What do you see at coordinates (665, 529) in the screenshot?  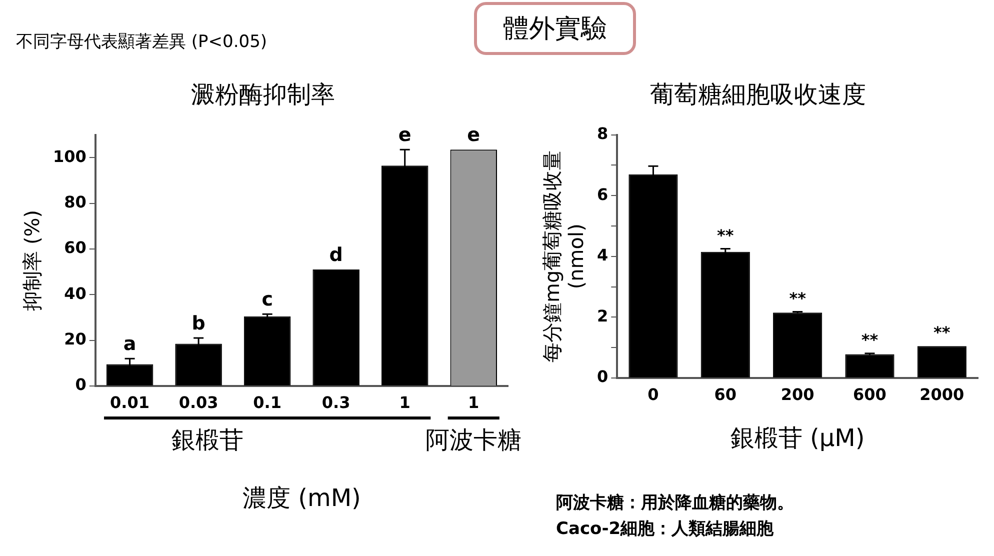 I see `text: Caco-2細胞：人類結腸細胞` at bounding box center [665, 529].